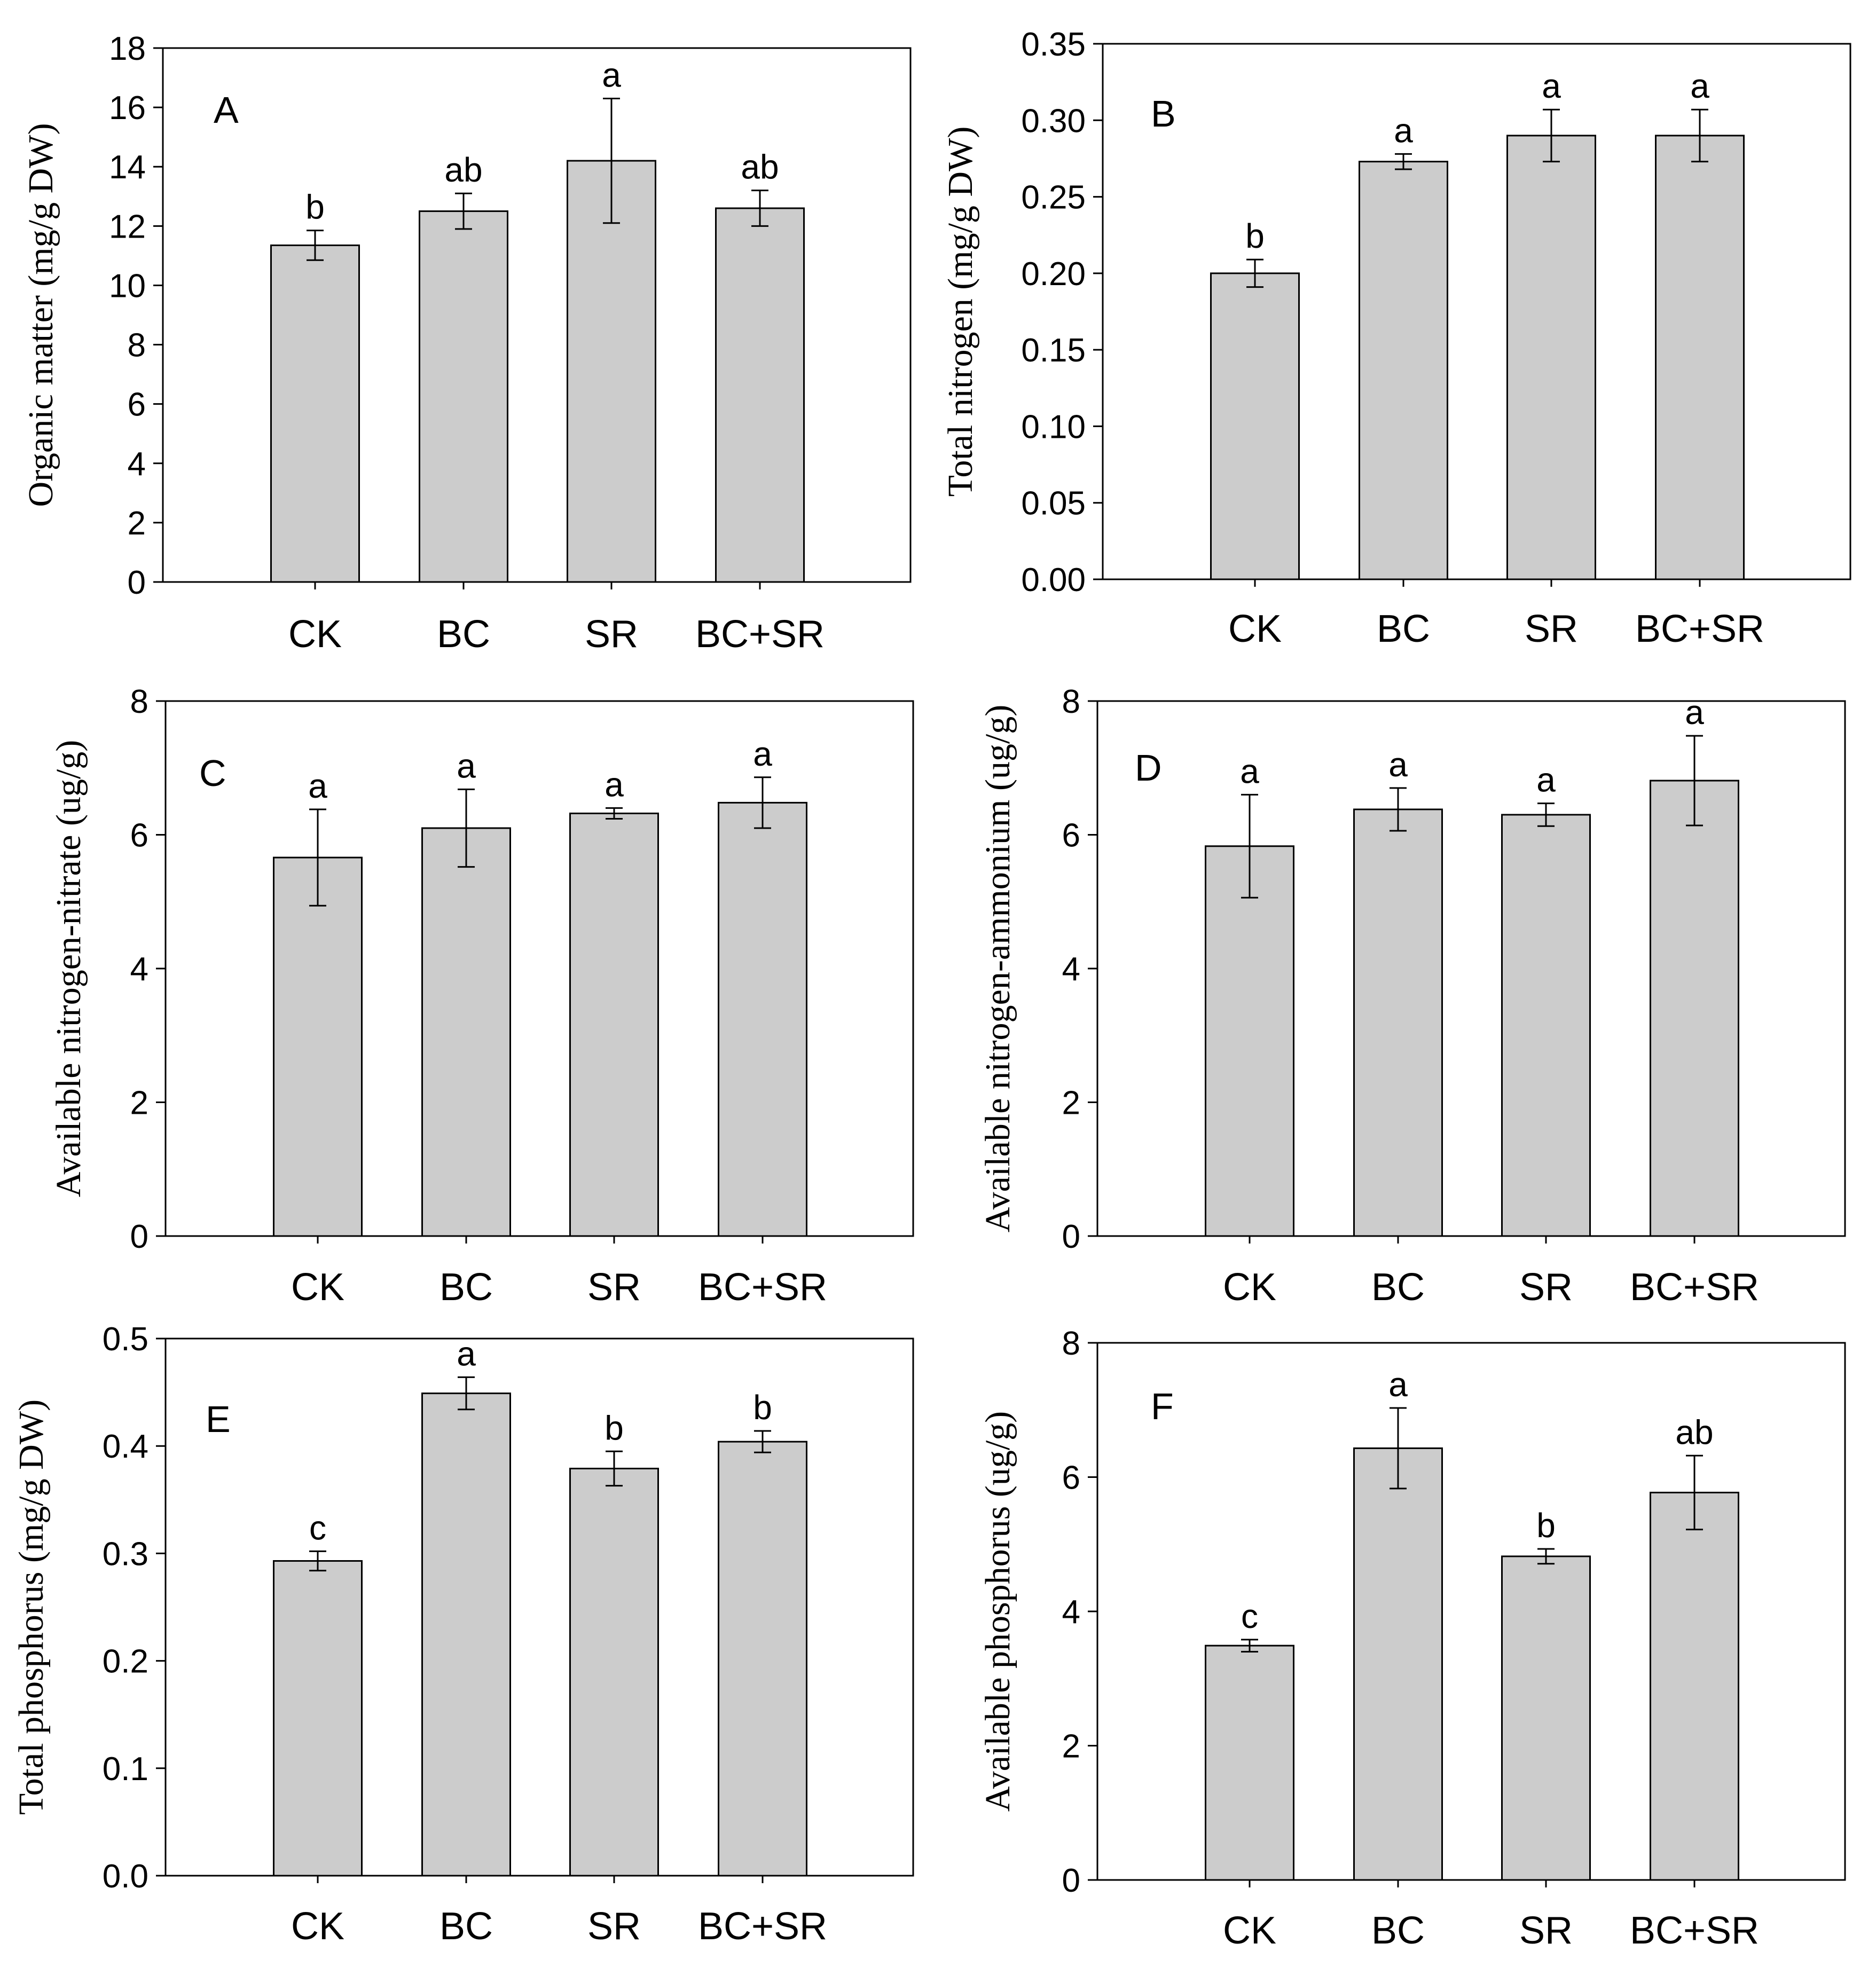 Image resolution: width=1876 pixels, height=1975 pixels. What do you see at coordinates (218, 1419) in the screenshot?
I see `panel-label: E` at bounding box center [218, 1419].